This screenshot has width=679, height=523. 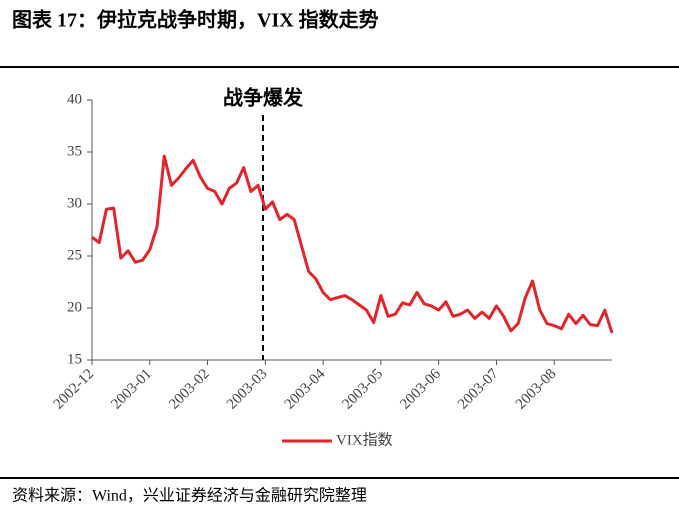 I want to click on x-tick-label: 2003-05, so click(x=362, y=389).